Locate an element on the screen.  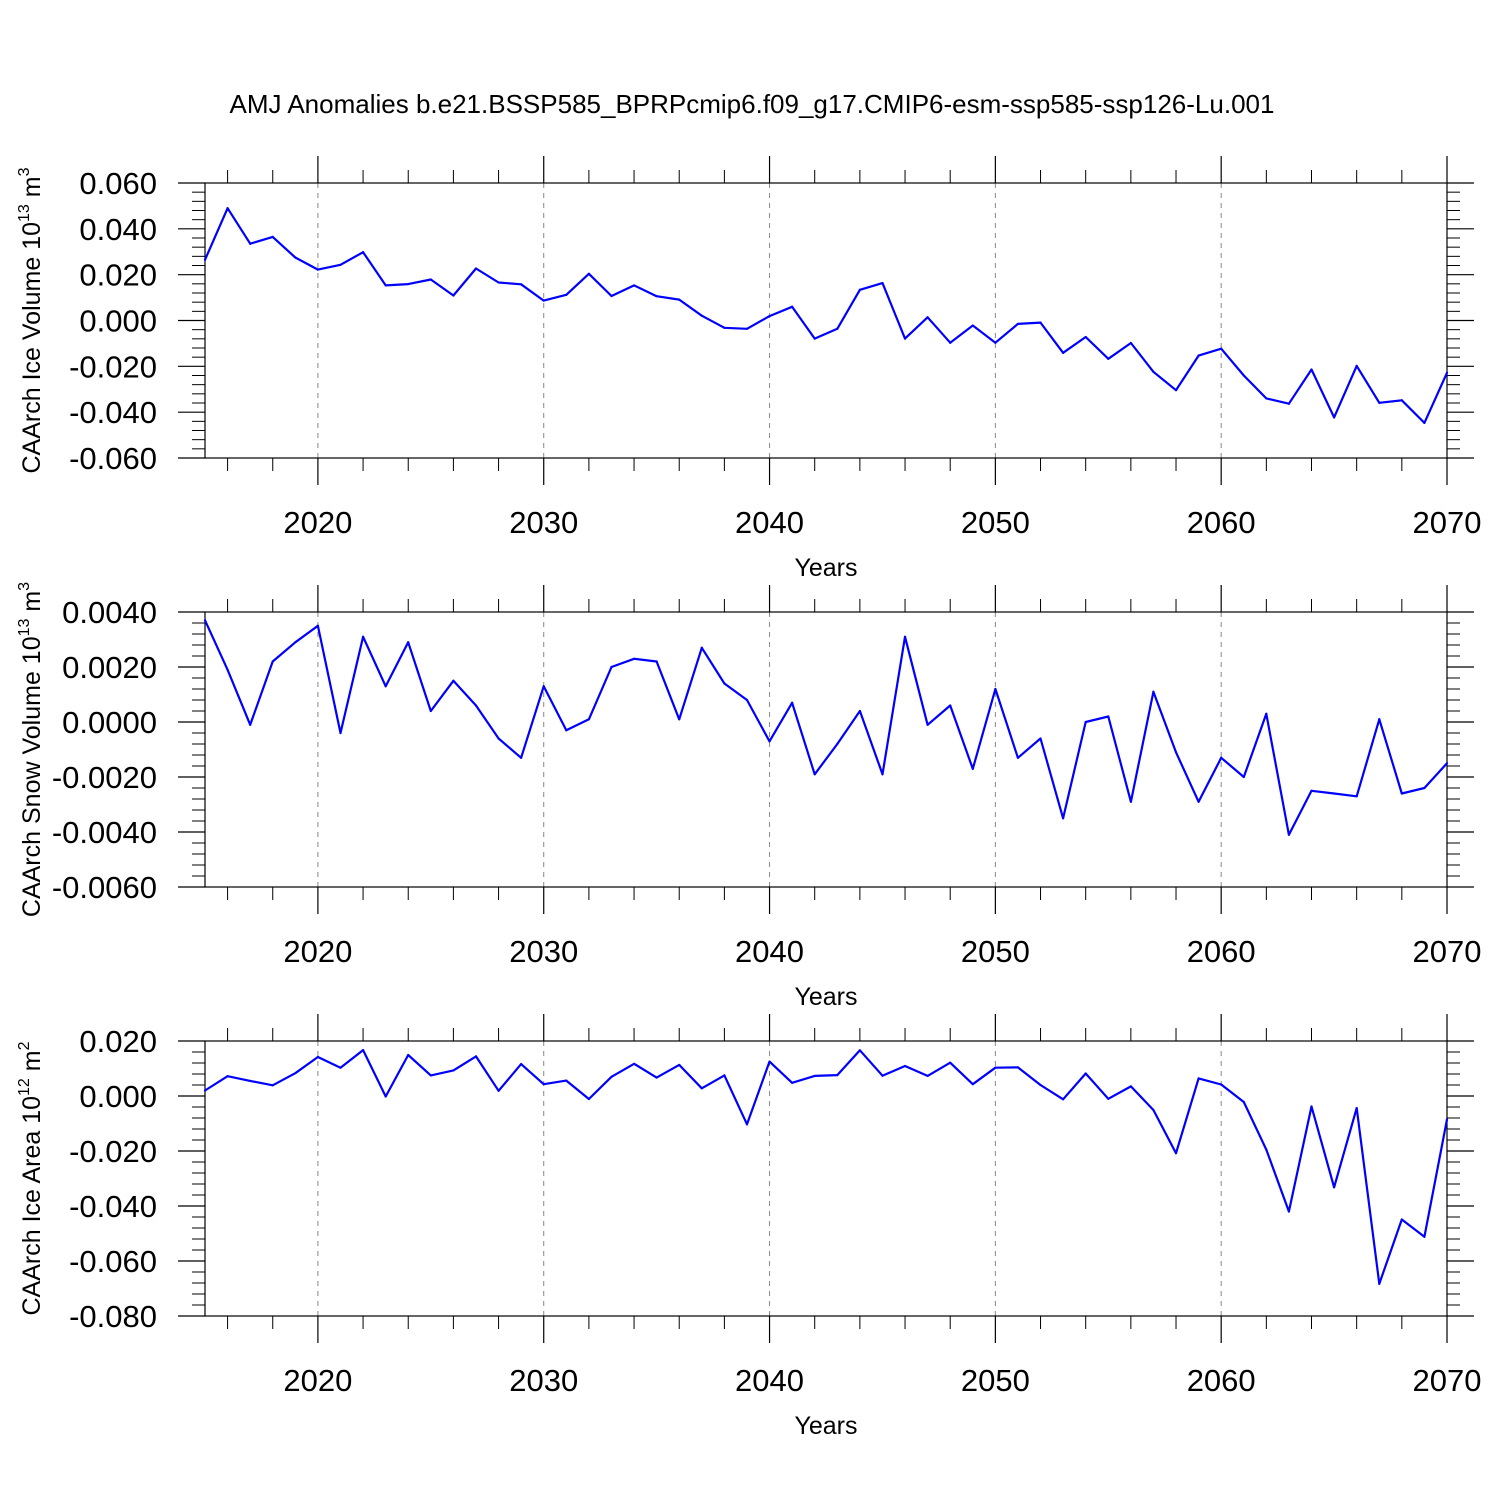
y-tick-label: -0.080 is located at coordinates (113, 1316).